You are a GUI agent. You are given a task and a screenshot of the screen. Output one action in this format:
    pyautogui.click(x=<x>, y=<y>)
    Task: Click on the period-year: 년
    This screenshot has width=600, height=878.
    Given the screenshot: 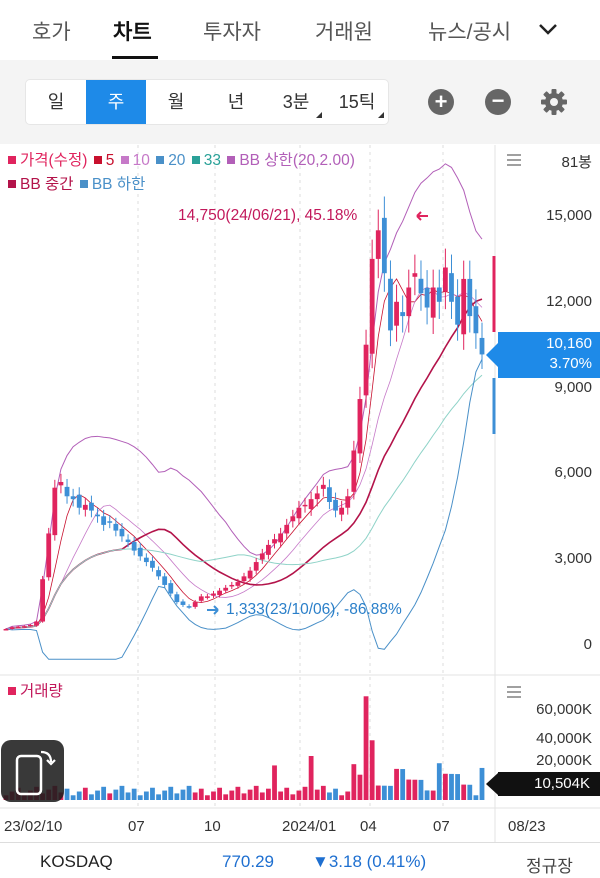 What is the action you would take?
    pyautogui.click(x=236, y=102)
    